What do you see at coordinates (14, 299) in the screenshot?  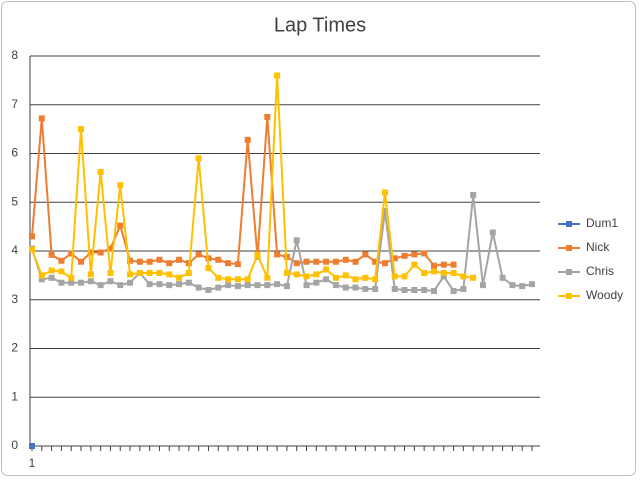 I see `y-tick-label: 3` at bounding box center [14, 299].